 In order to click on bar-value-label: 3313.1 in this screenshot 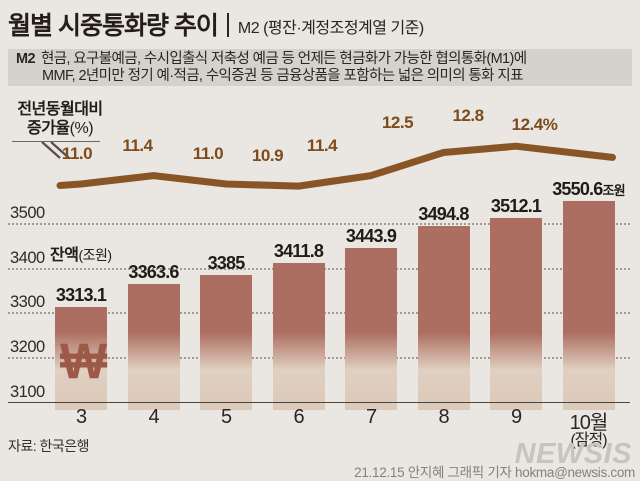, I will do `click(81, 294)`.